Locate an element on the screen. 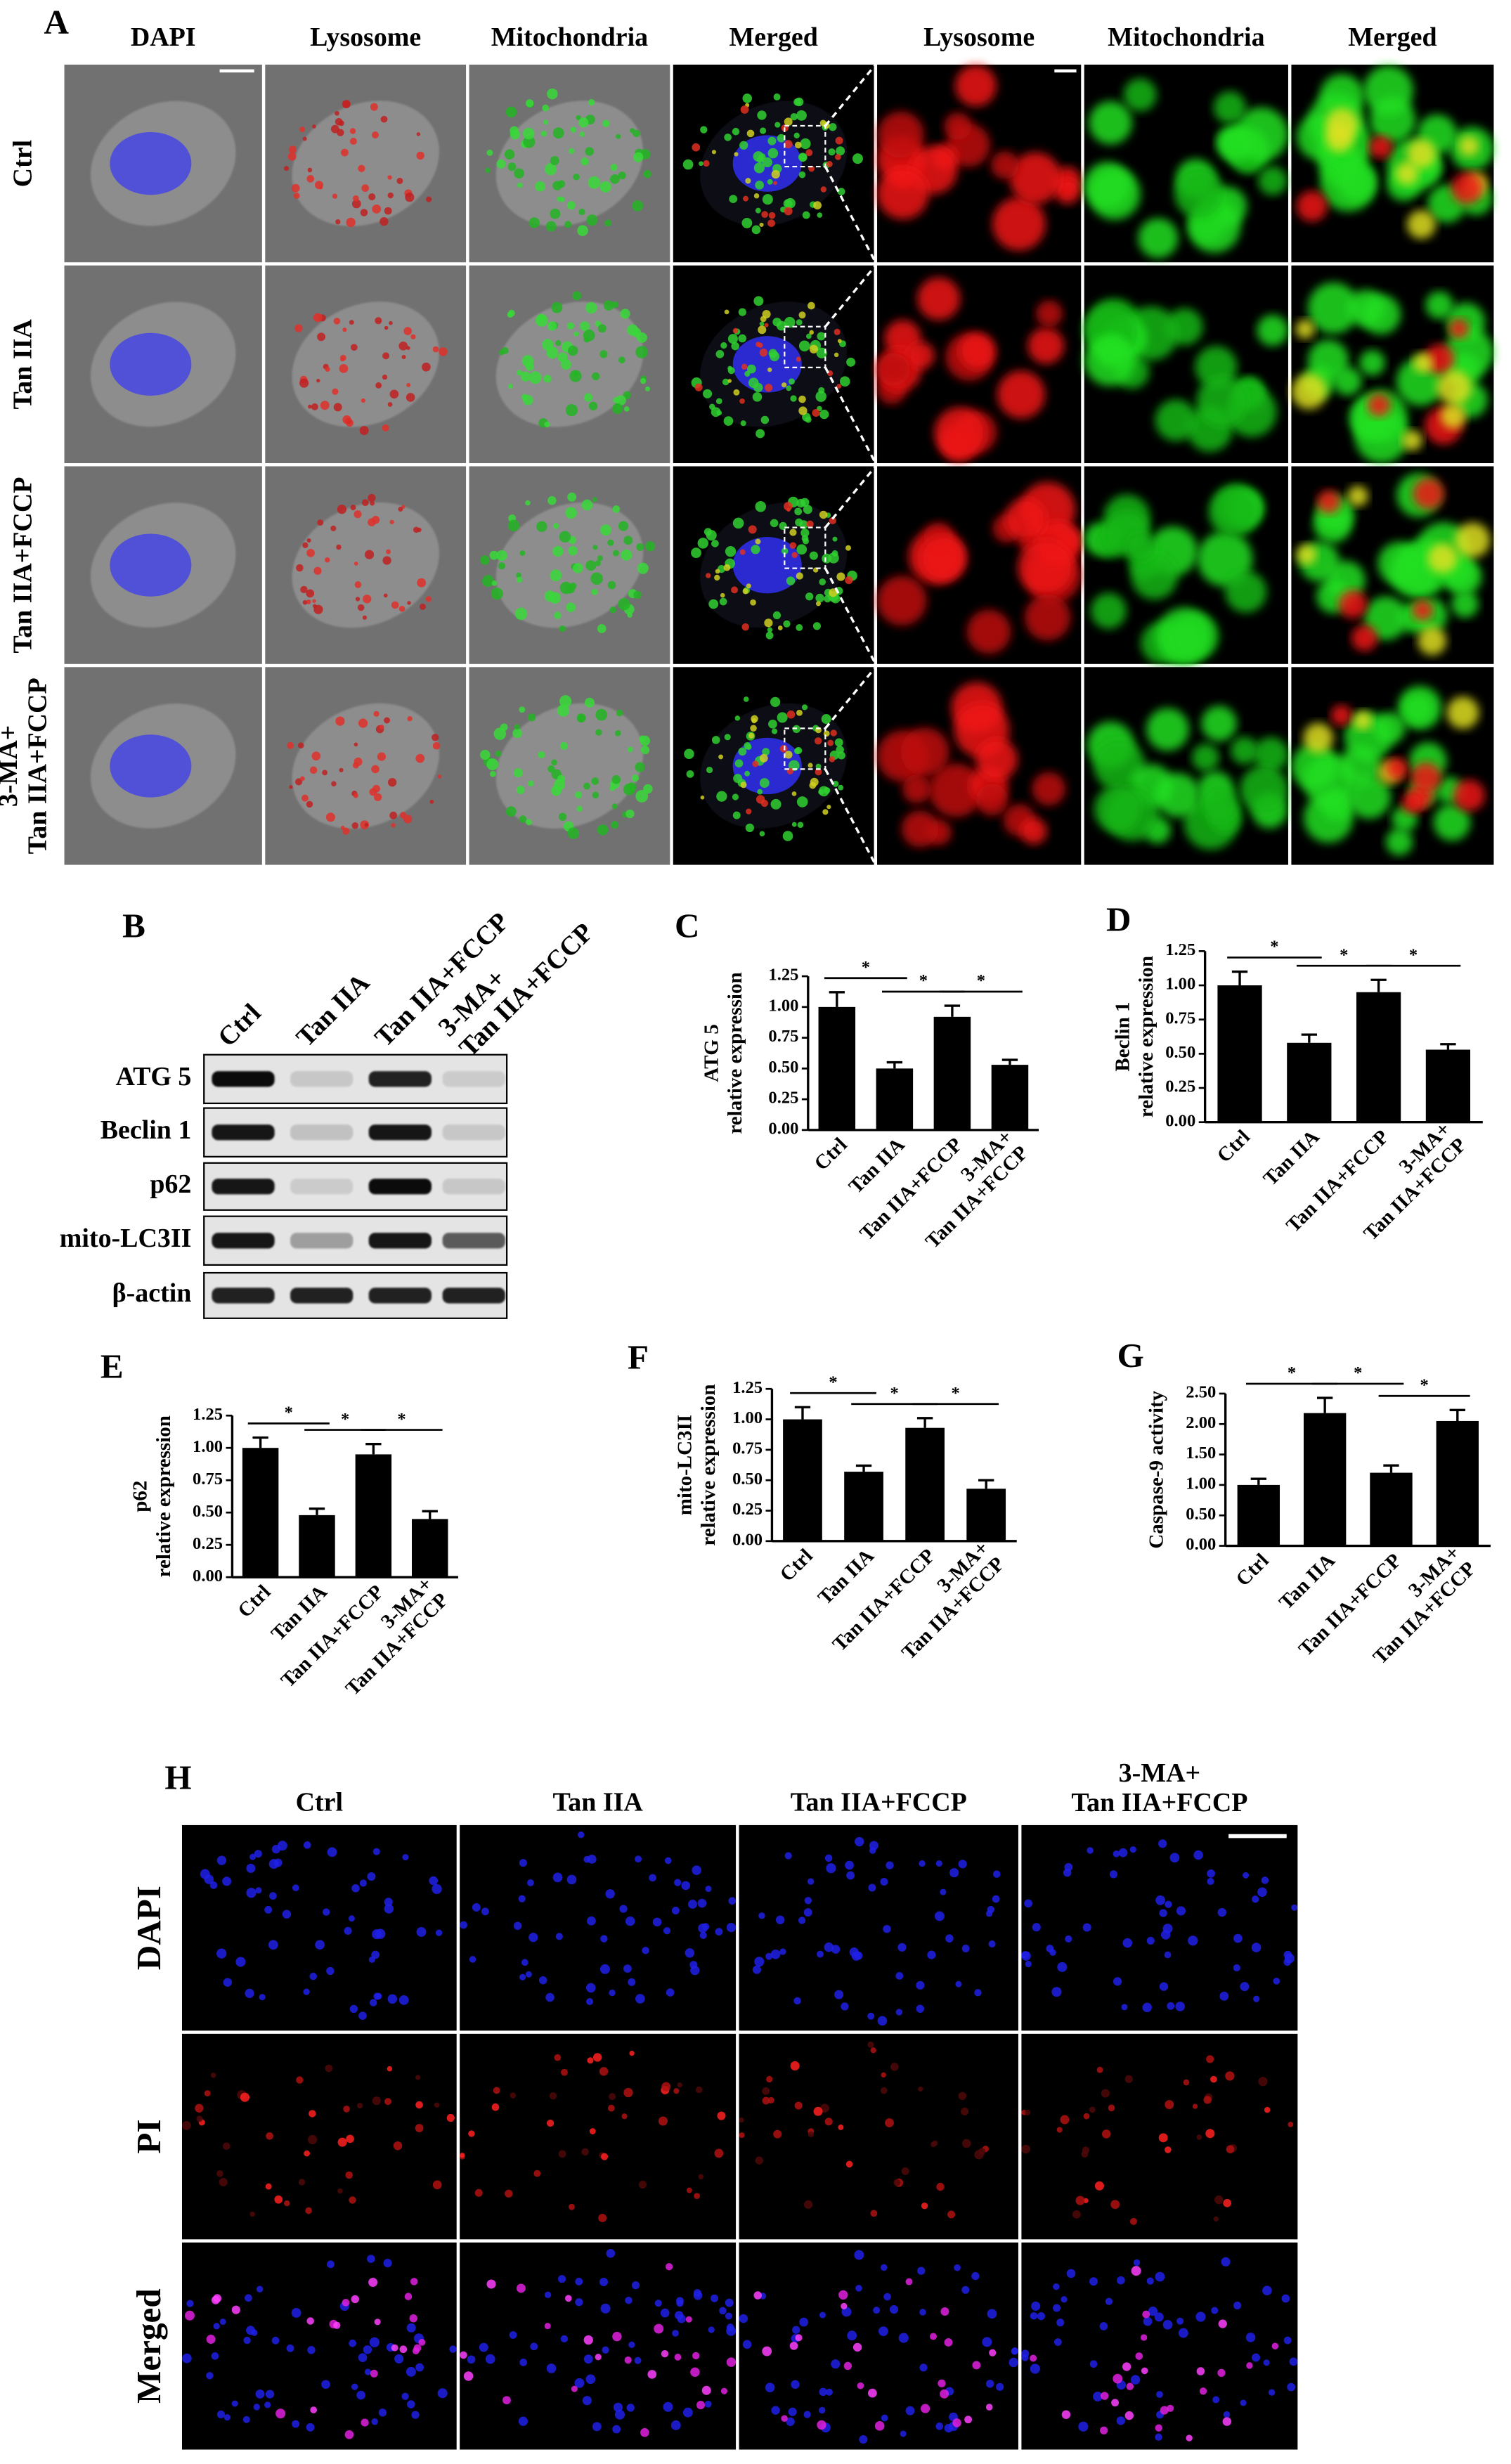 This screenshot has width=1511, height=2464. panel-label: G is located at coordinates (1130, 1356).